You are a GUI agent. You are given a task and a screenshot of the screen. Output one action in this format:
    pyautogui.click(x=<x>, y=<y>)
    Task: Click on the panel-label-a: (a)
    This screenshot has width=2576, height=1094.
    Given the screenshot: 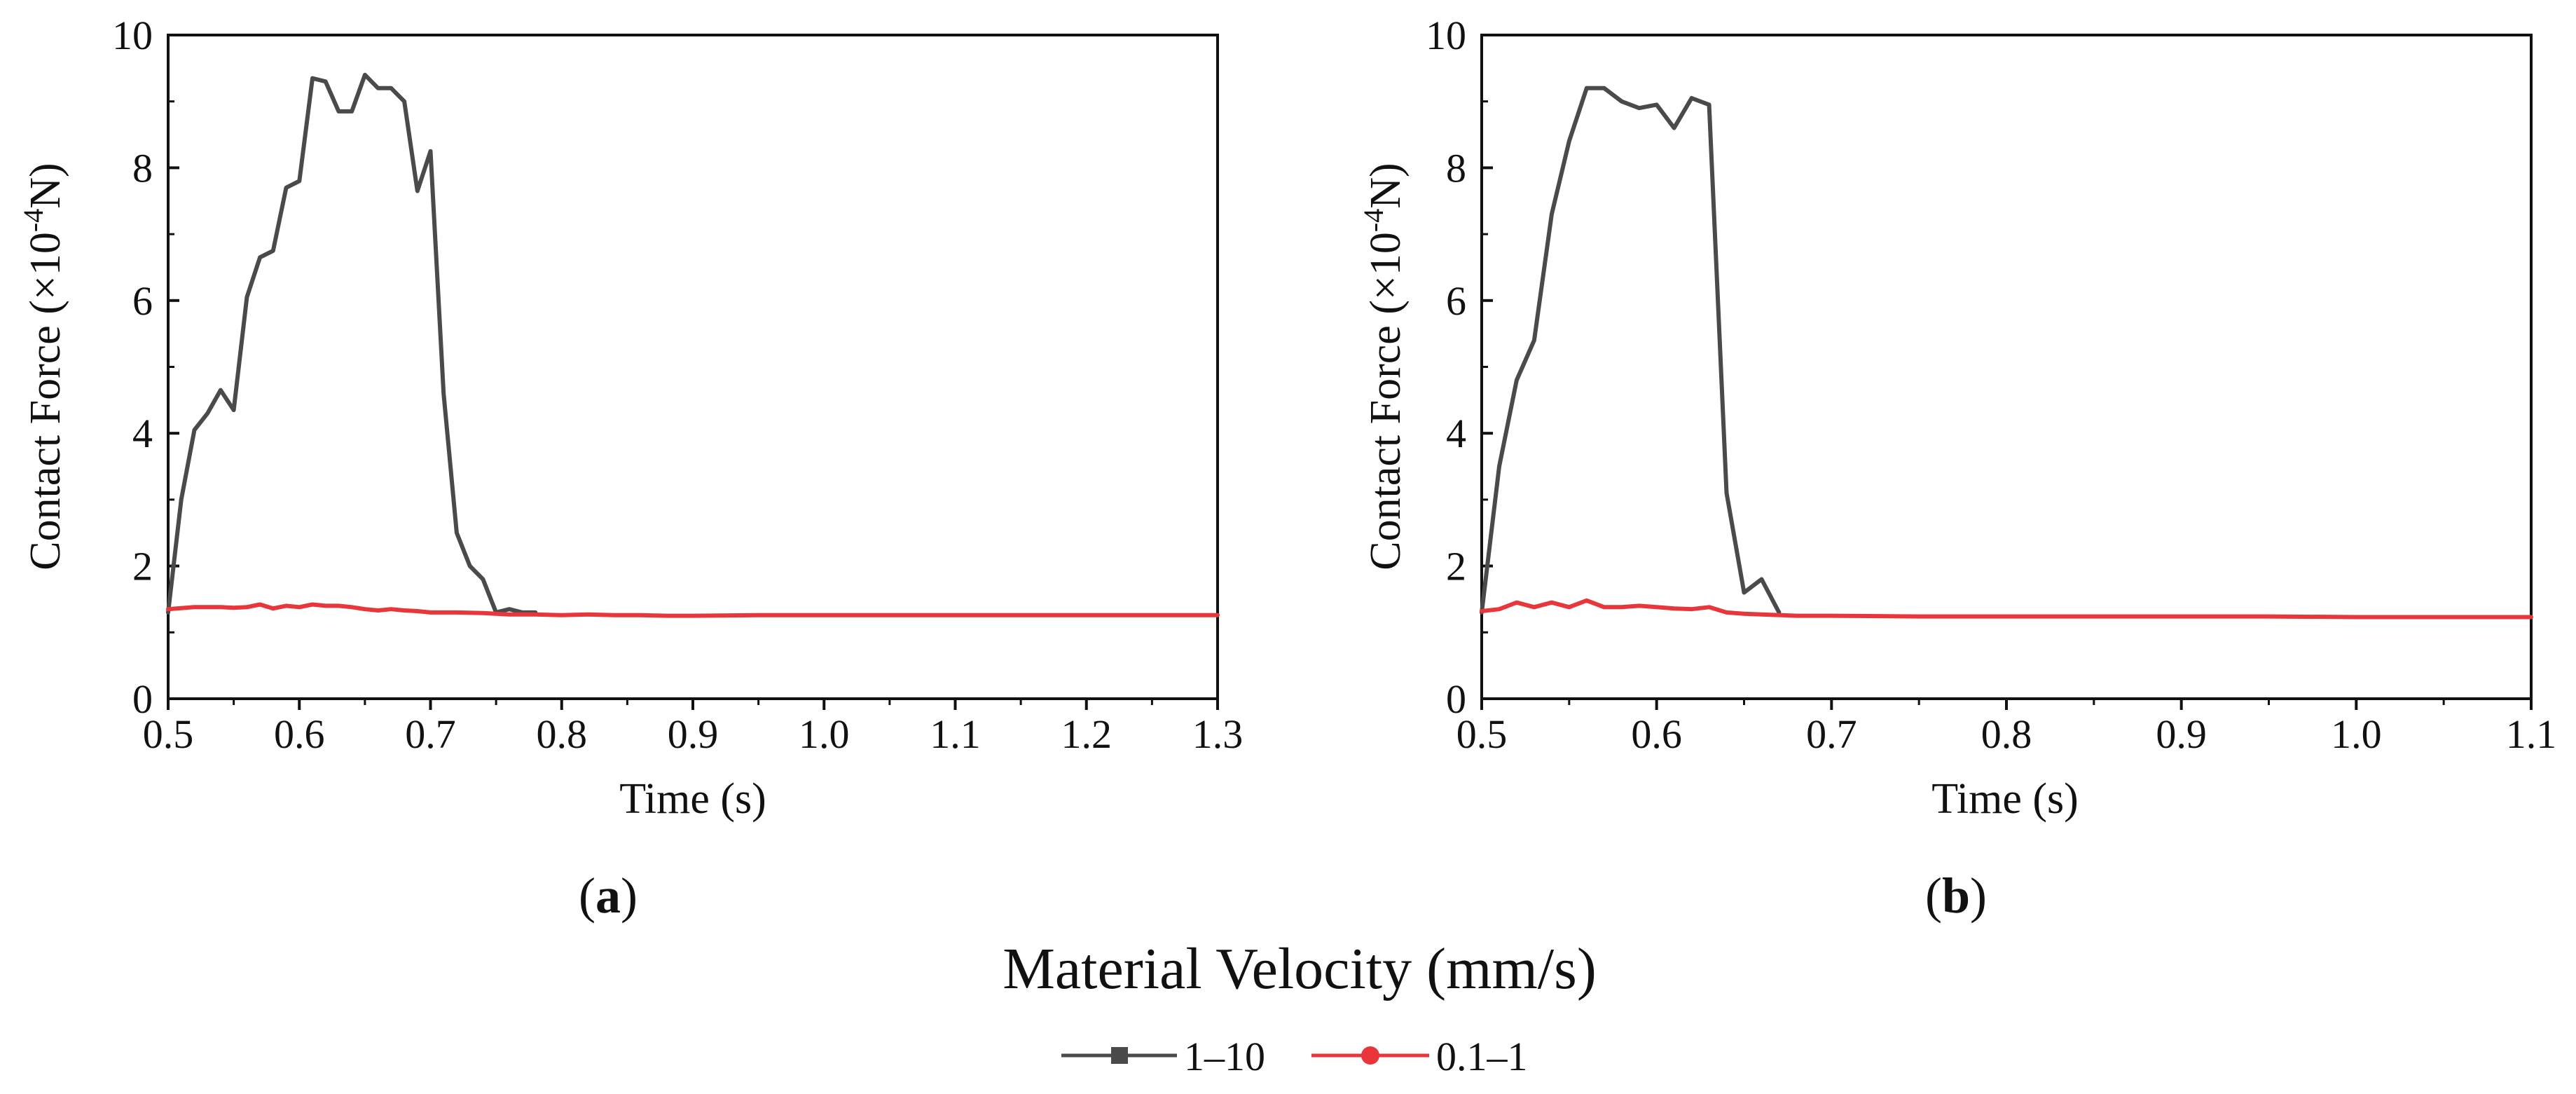 What is the action you would take?
    pyautogui.click(x=608, y=896)
    